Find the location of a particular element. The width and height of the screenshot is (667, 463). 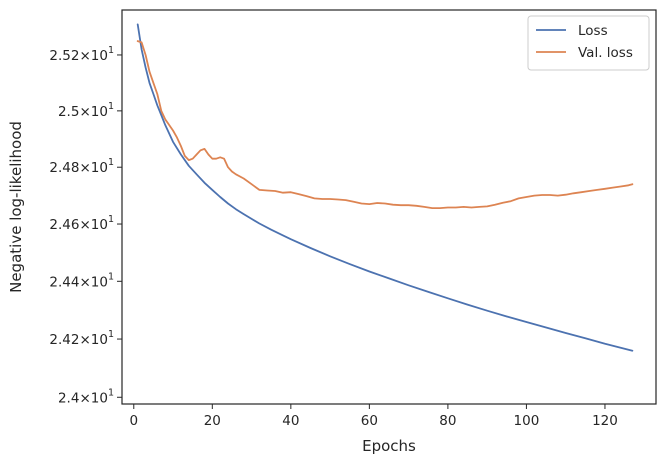

x-tick-label: 20 is located at coordinates (212, 421).